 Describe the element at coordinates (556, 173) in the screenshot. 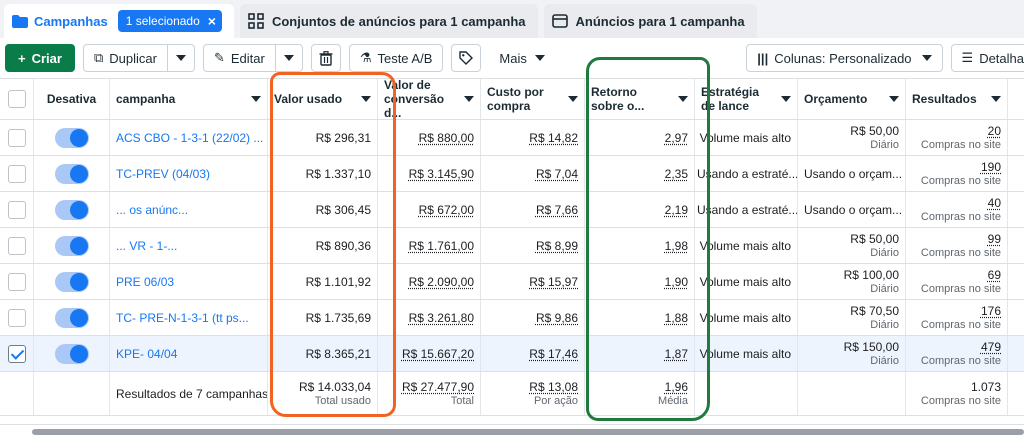

I see `cost-per-purchase-value: R$ 7,04` at that location.